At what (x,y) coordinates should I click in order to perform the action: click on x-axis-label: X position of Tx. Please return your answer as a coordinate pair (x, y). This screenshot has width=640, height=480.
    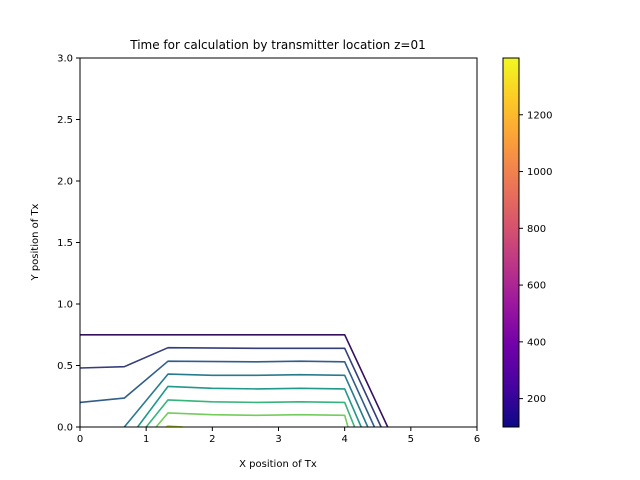
    Looking at the image, I should click on (278, 464).